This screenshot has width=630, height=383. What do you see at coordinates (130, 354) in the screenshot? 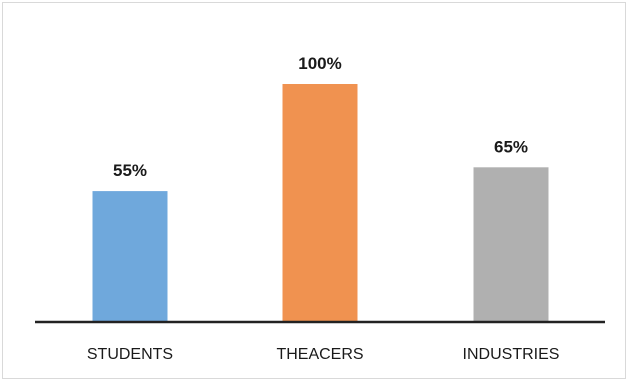
I see `category-label-students: STUDENTS` at bounding box center [130, 354].